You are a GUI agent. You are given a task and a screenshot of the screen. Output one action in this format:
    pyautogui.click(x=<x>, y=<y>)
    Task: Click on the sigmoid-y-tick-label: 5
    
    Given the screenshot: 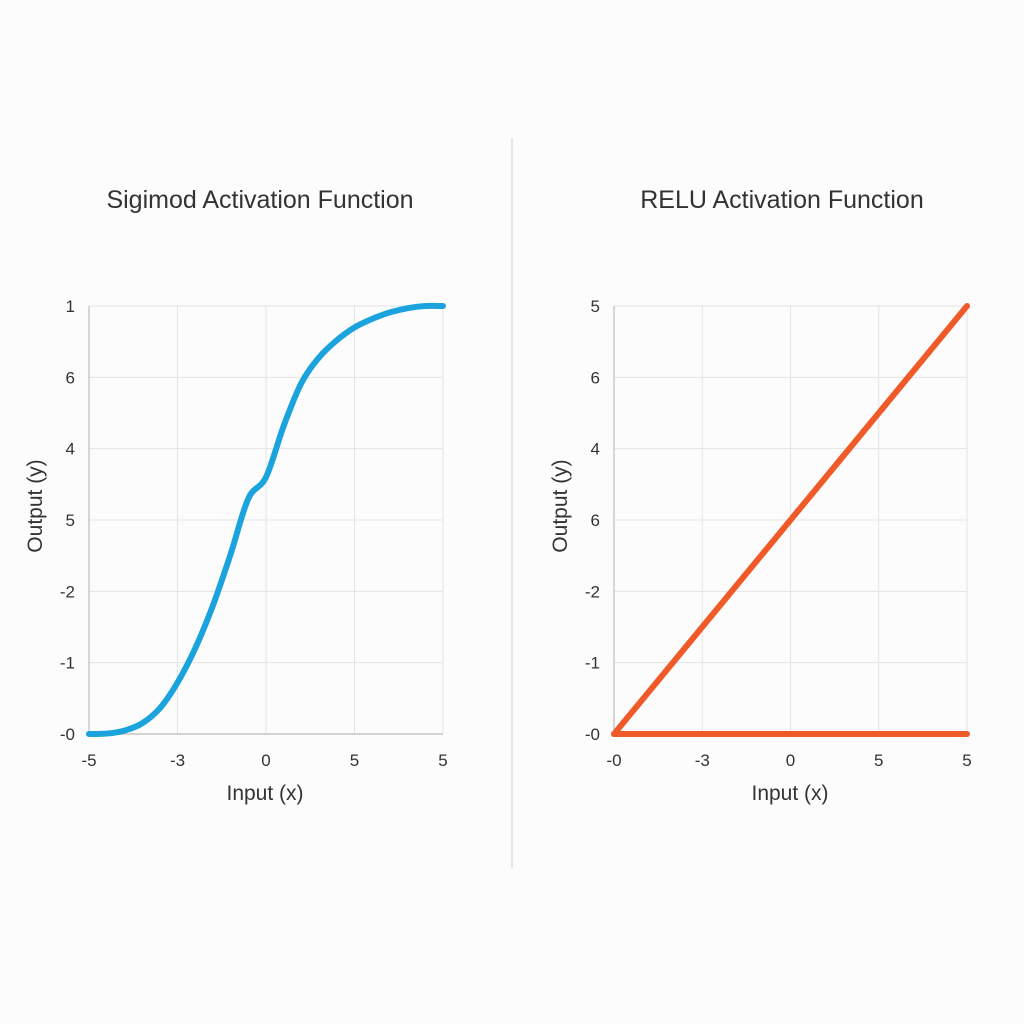 What is the action you would take?
    pyautogui.click(x=70, y=520)
    